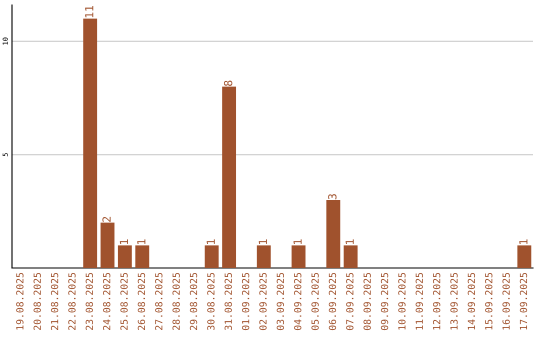 This screenshot has width=540, height=340. Describe the element at coordinates (454, 301) in the screenshot. I see `x-tick-label: 13.09.2025` at that location.